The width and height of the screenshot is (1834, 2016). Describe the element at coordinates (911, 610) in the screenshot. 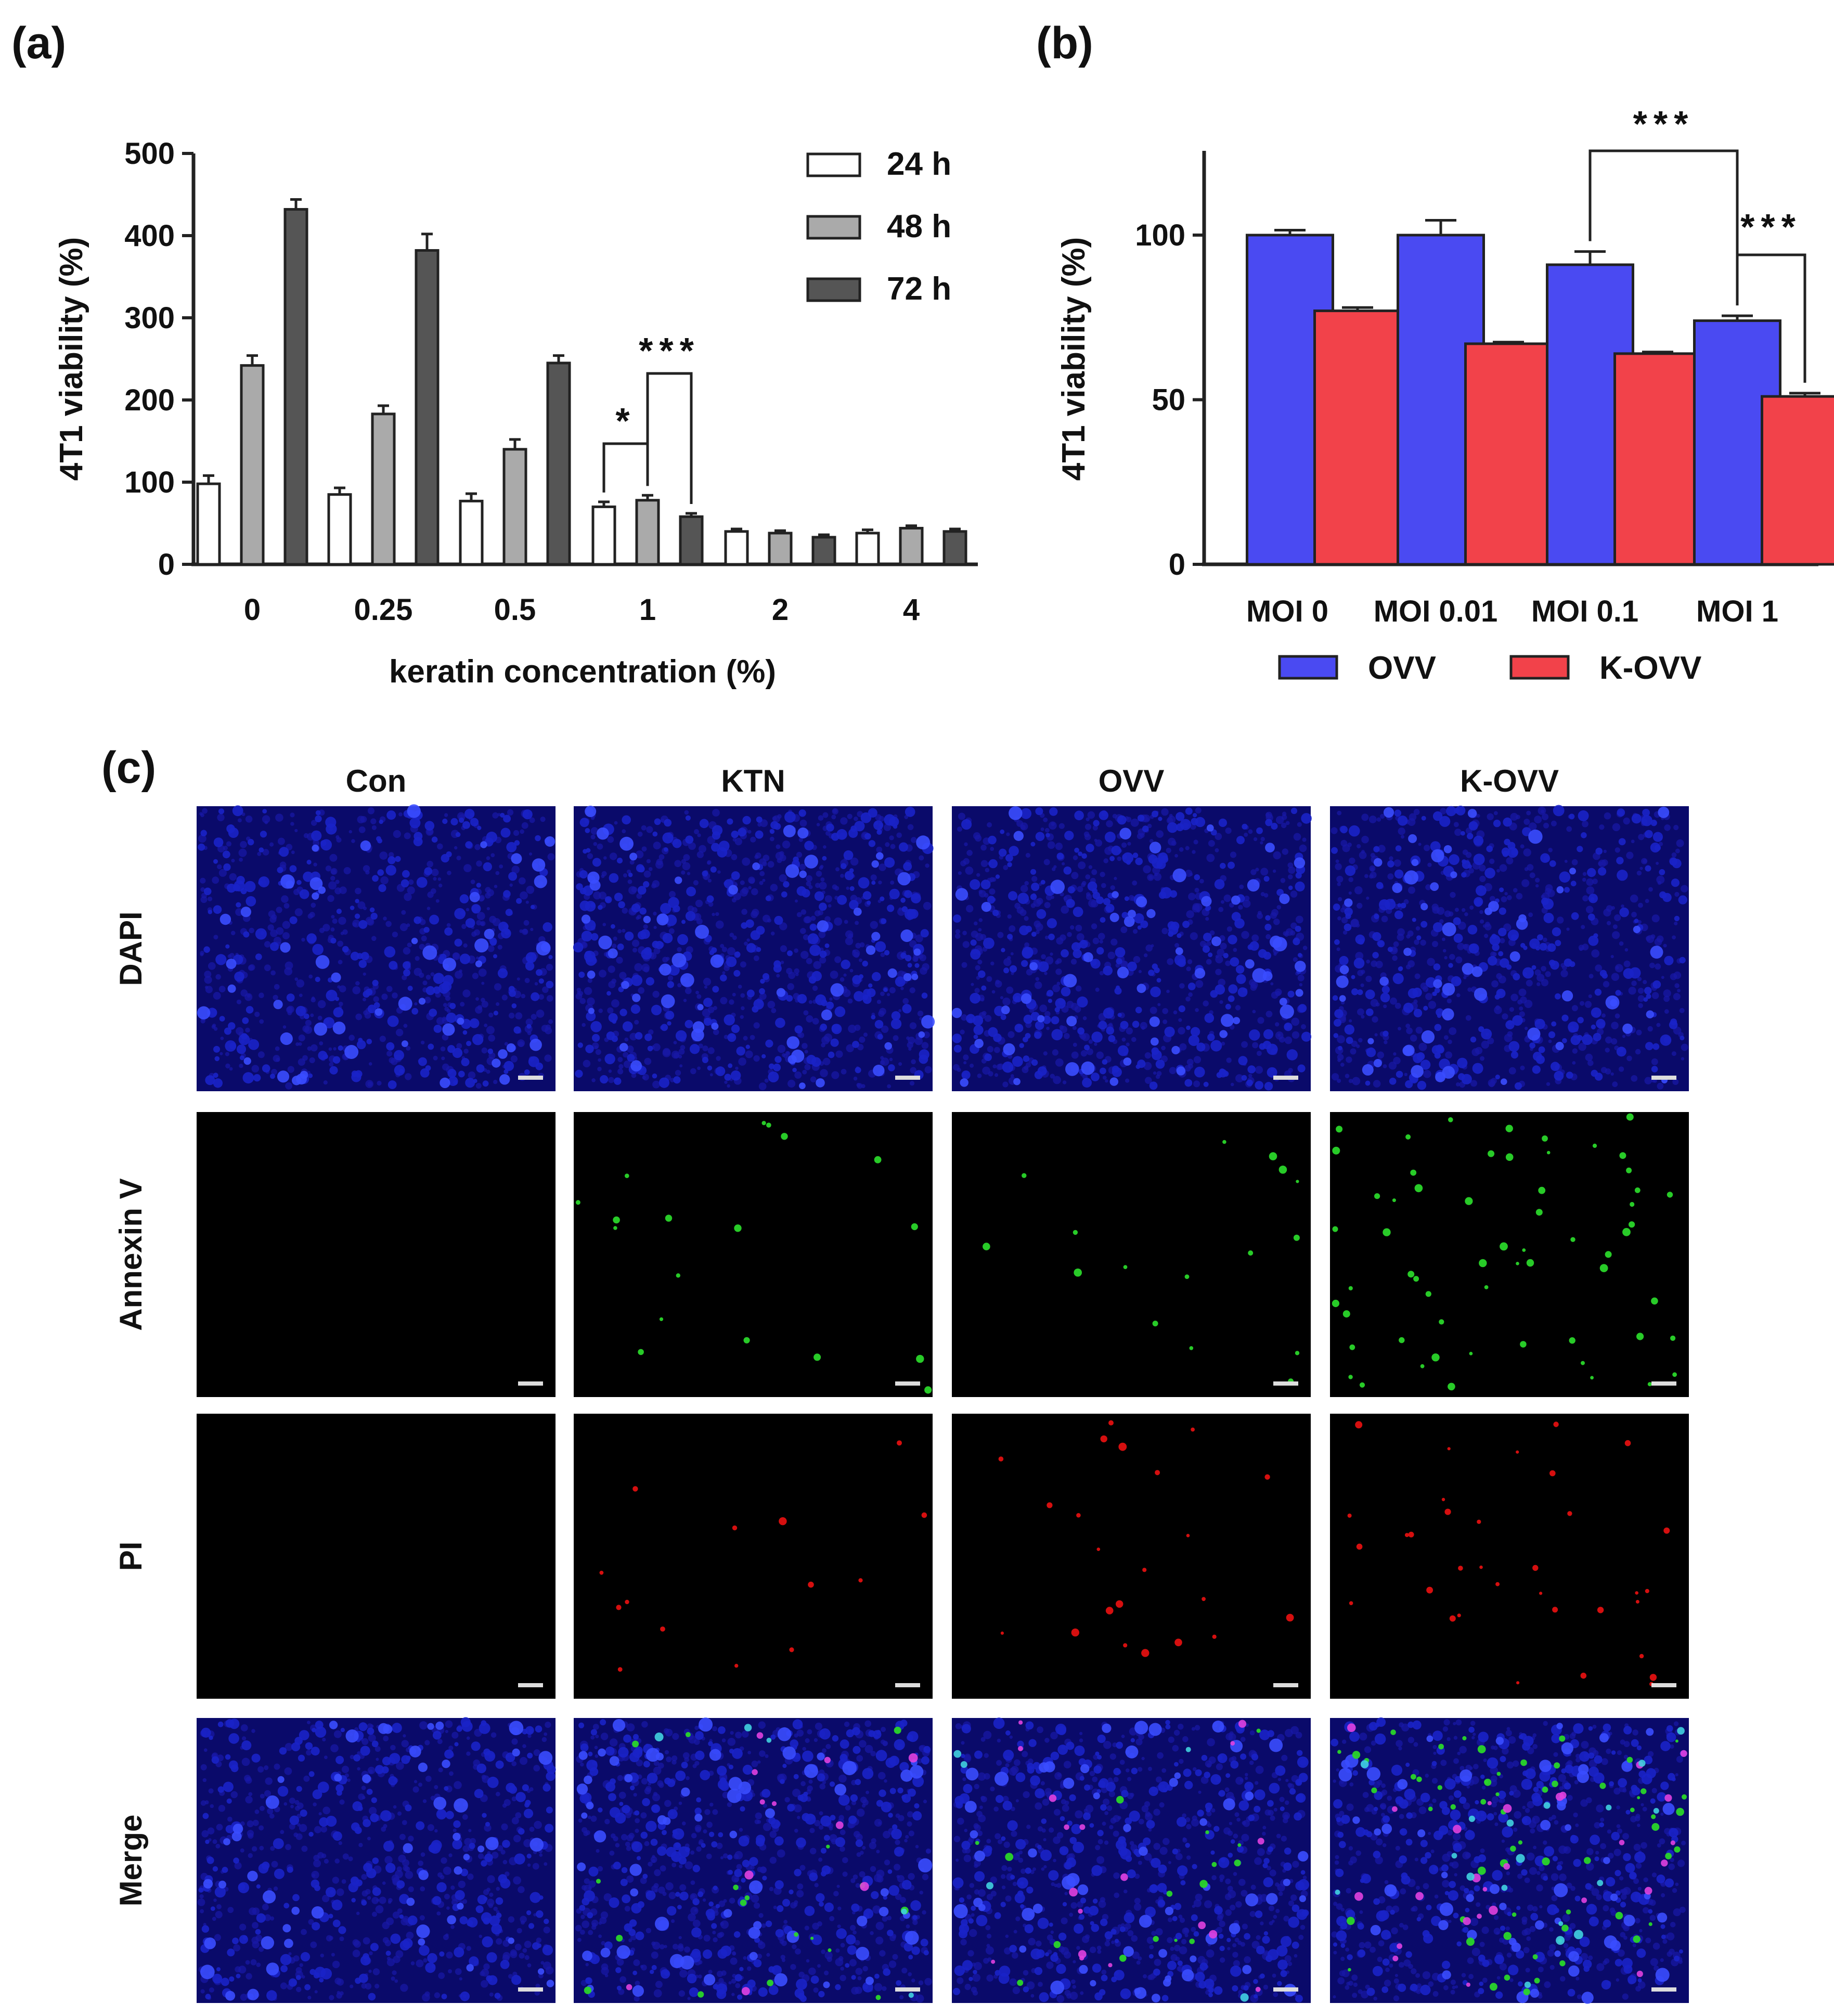

I see `chart-a-x-tick-label: 4` at that location.